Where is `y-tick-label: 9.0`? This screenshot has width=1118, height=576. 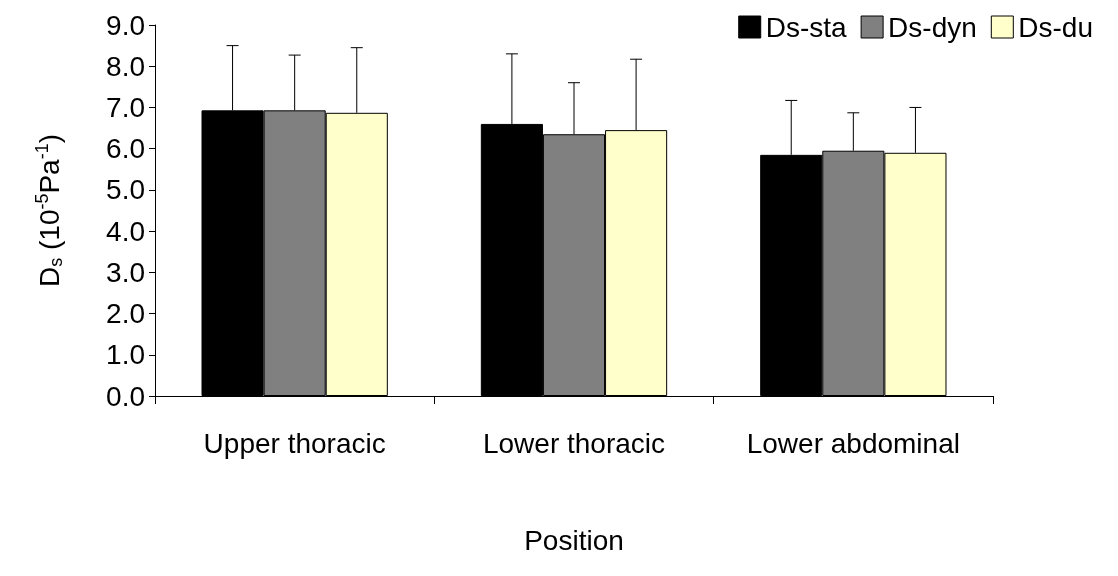 y-tick-label: 9.0 is located at coordinates (125, 25).